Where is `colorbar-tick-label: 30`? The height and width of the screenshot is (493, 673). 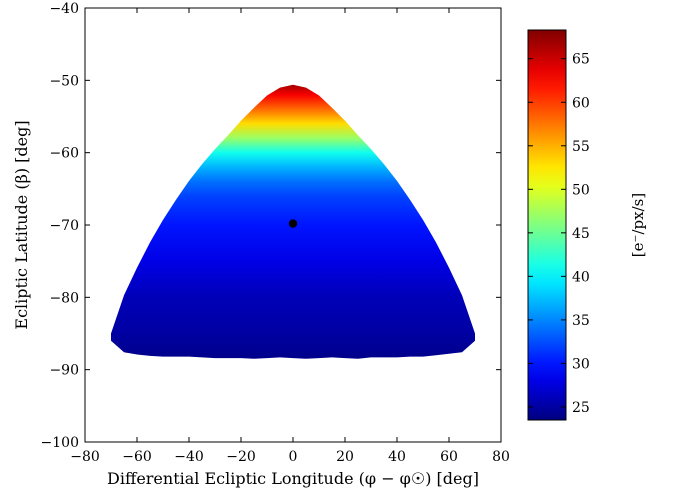
colorbar-tick-label: 30 is located at coordinates (581, 364).